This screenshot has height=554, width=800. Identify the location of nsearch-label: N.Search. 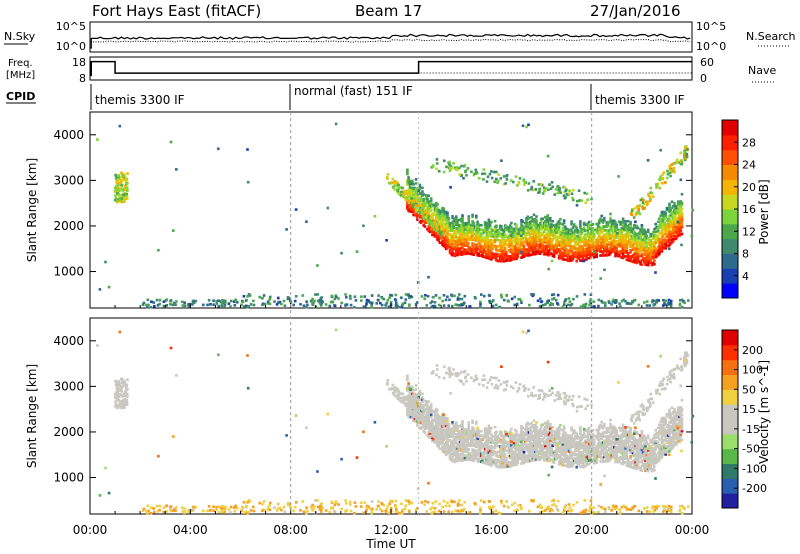
(771, 36).